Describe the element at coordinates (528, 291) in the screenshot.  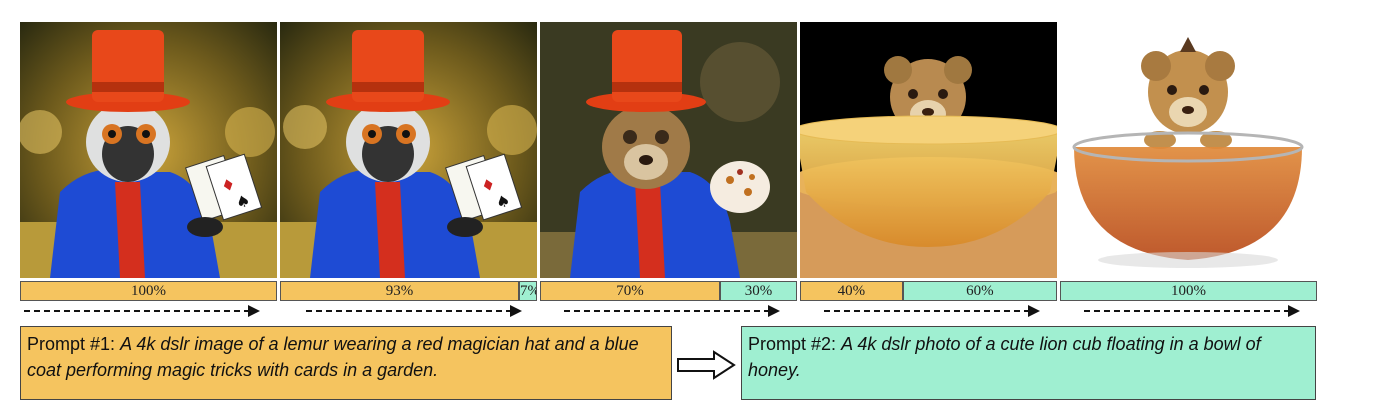
I see `prompt2-weight-segment: 7%` at that location.